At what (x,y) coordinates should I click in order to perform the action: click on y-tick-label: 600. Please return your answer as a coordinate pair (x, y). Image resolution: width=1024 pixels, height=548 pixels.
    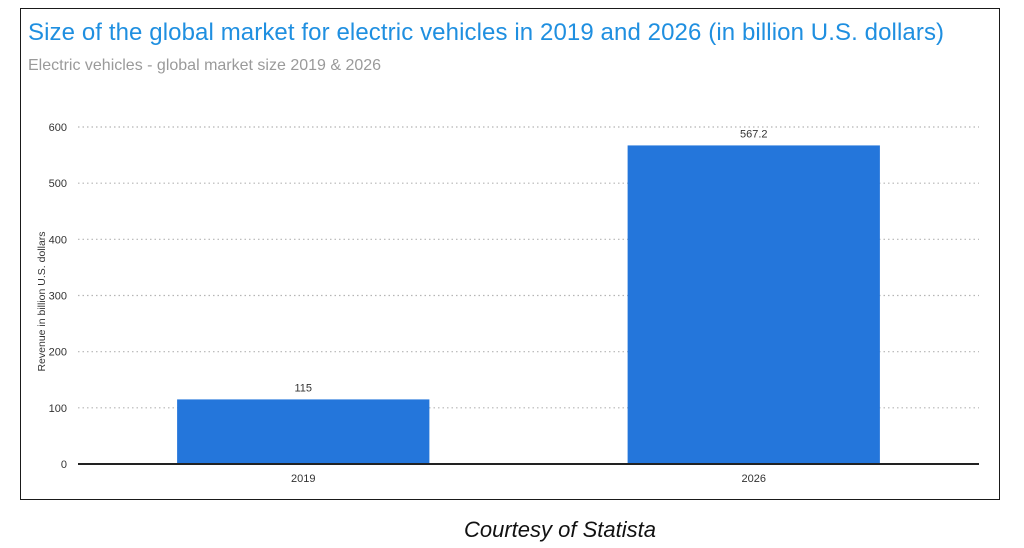
    Looking at the image, I should click on (58, 128).